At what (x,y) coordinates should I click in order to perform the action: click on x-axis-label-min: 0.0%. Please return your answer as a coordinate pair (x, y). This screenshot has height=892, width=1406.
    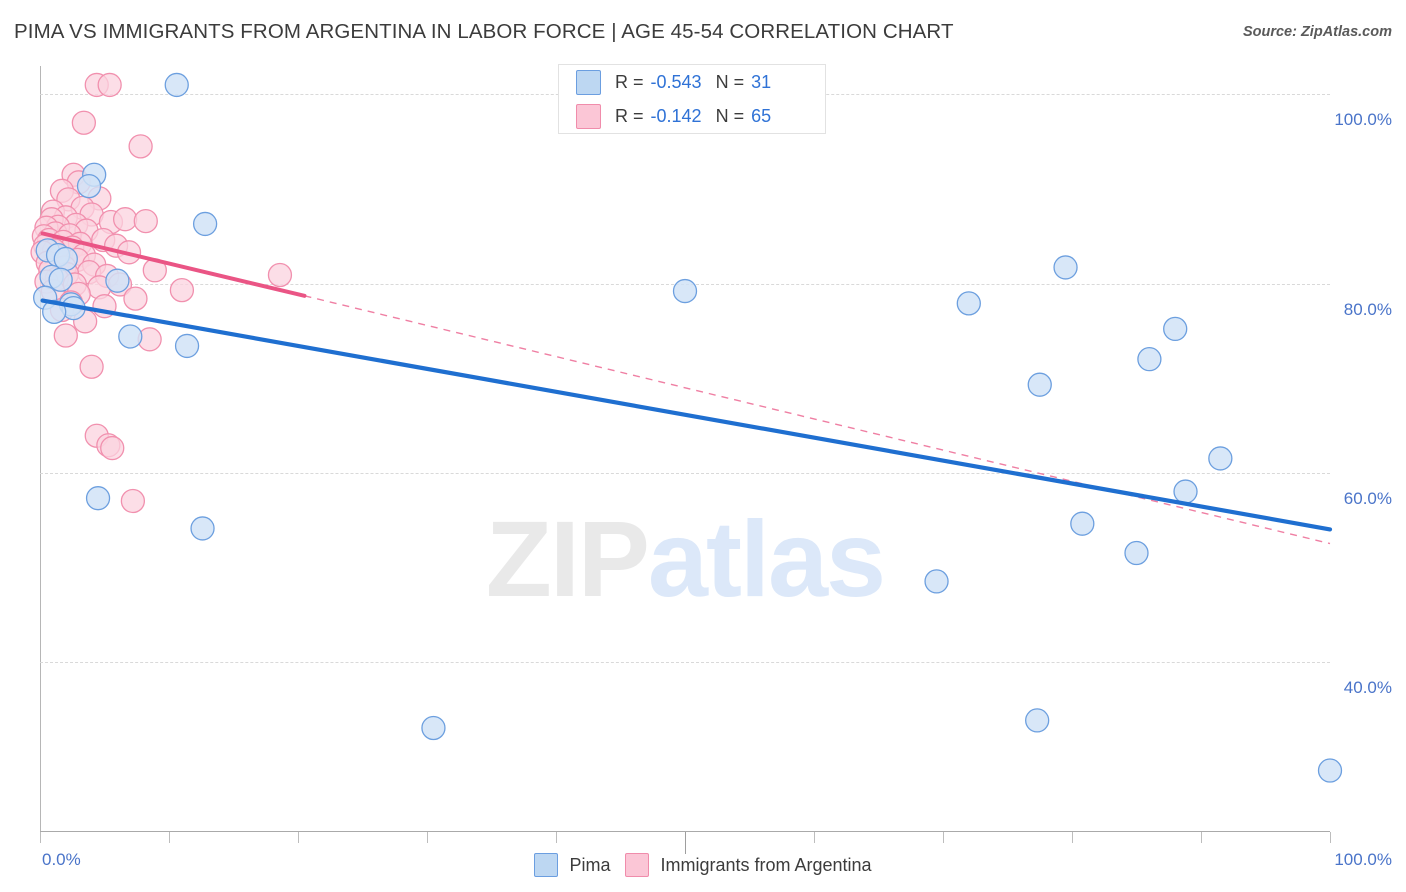
    Looking at the image, I should click on (61, 859).